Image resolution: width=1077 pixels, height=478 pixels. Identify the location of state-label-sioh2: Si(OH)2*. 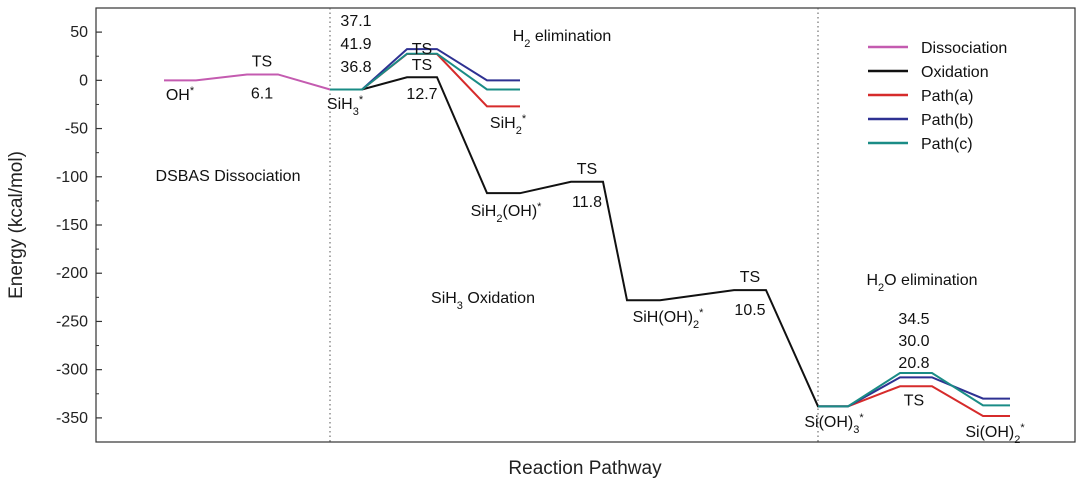
(995, 434).